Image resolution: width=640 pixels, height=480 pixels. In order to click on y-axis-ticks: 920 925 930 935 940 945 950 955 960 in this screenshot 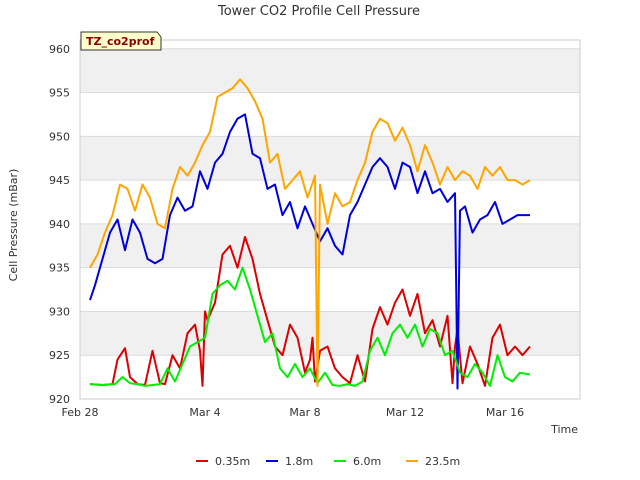, I will do `click(59, 224)`.